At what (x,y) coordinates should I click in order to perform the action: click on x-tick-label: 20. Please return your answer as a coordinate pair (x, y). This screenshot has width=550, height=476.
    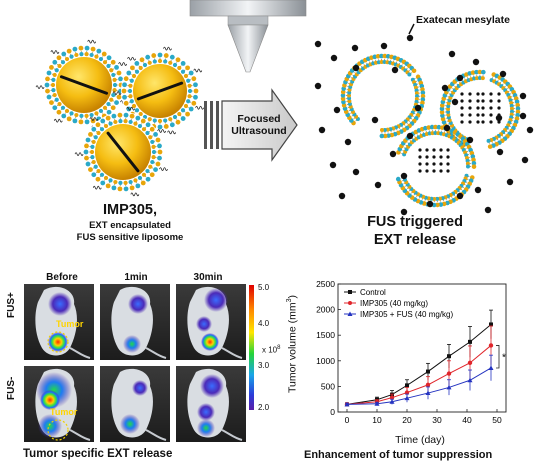
    Looking at the image, I should click on (407, 420).